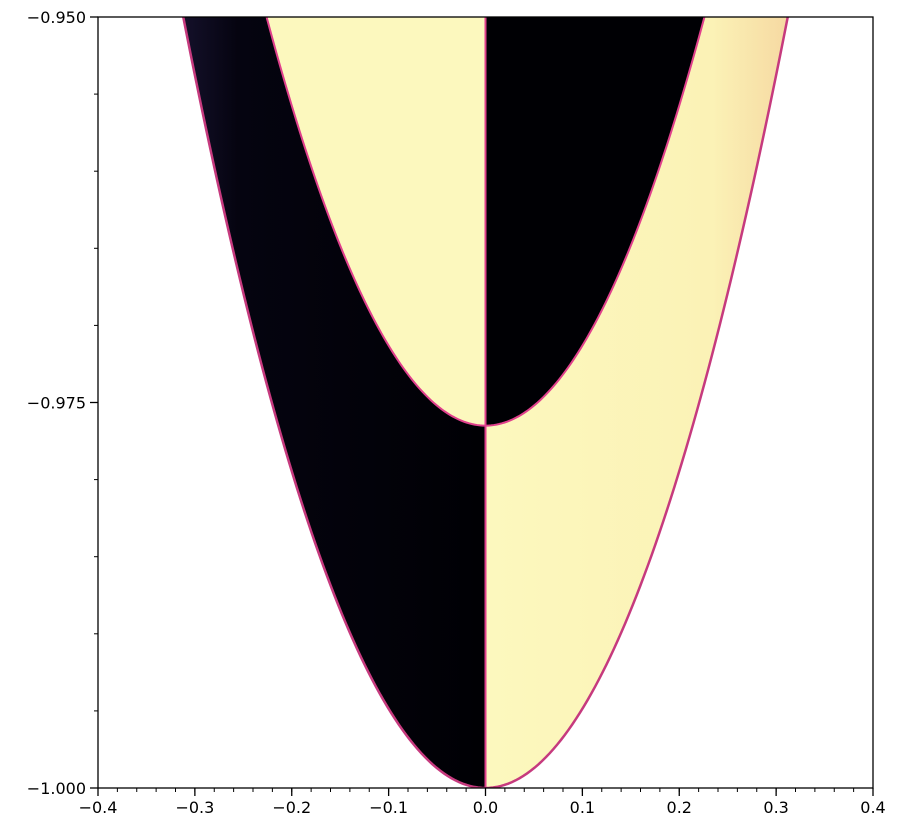  I want to click on x-tick-label: −0.1, so click(388, 807).